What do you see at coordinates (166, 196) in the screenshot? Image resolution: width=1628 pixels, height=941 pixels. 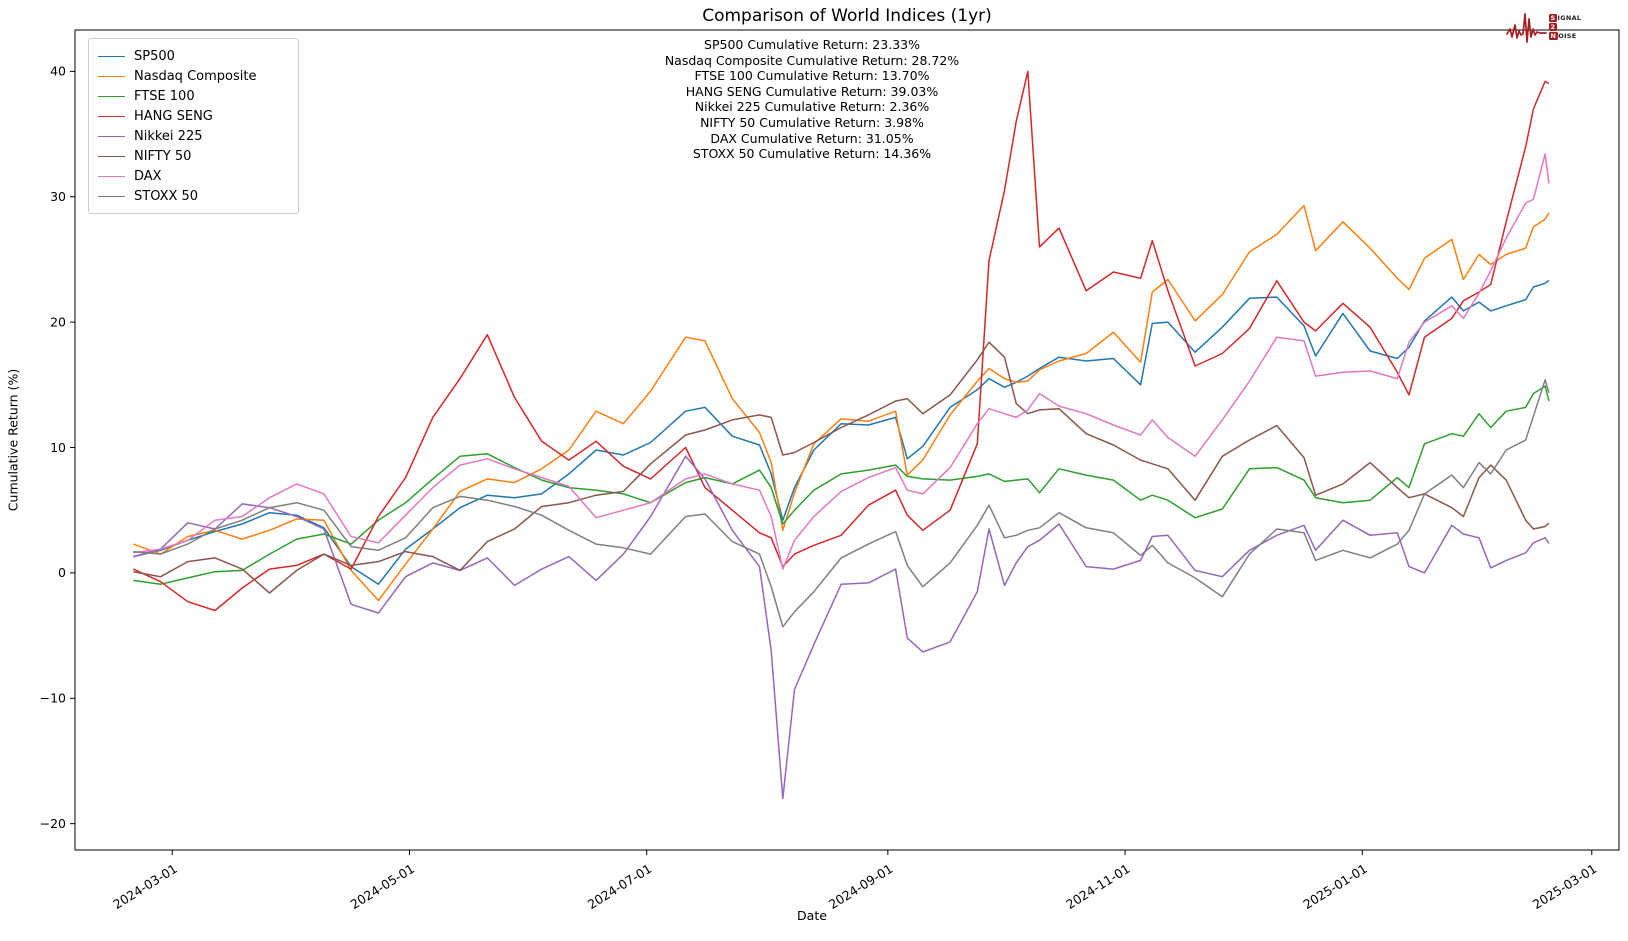 I see `legend-label: STOXX 50` at bounding box center [166, 196].